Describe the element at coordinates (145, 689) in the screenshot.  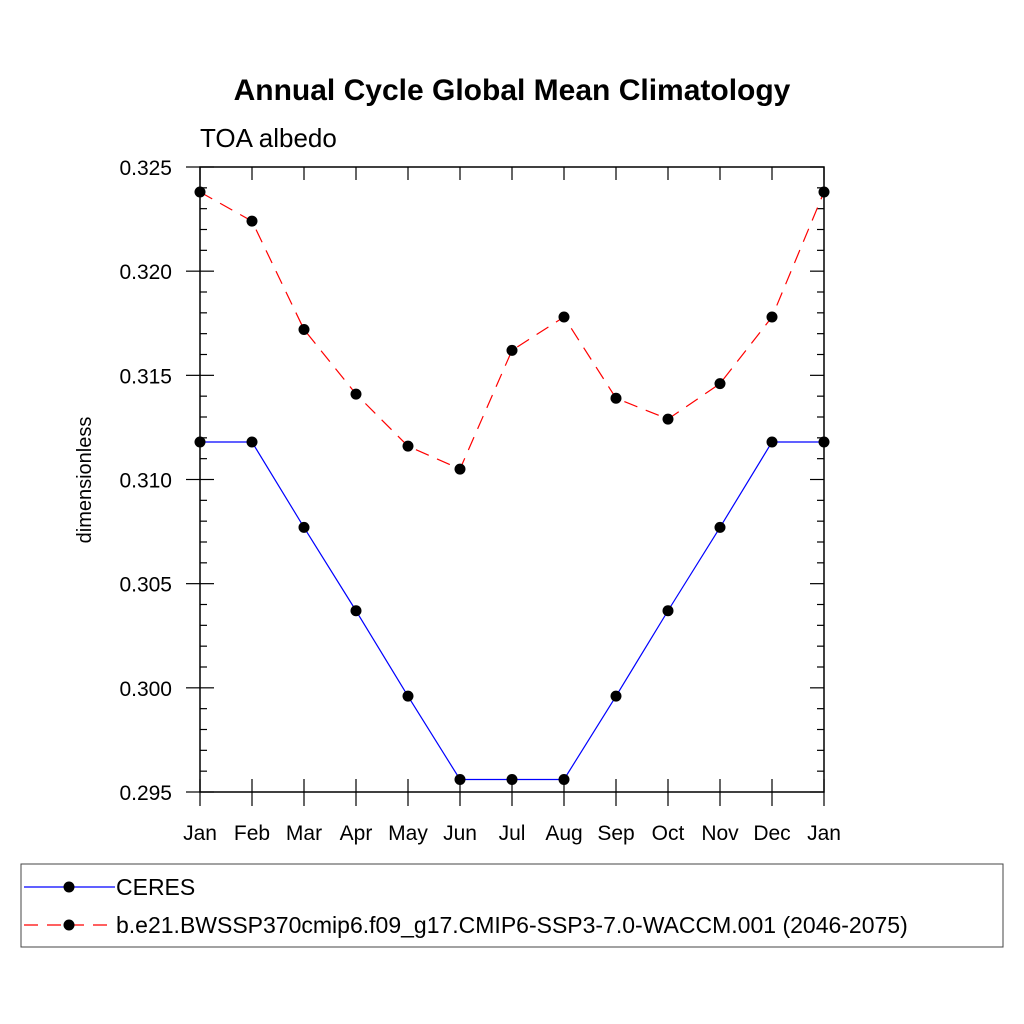
I see `y-tick-label: 0.300` at that location.